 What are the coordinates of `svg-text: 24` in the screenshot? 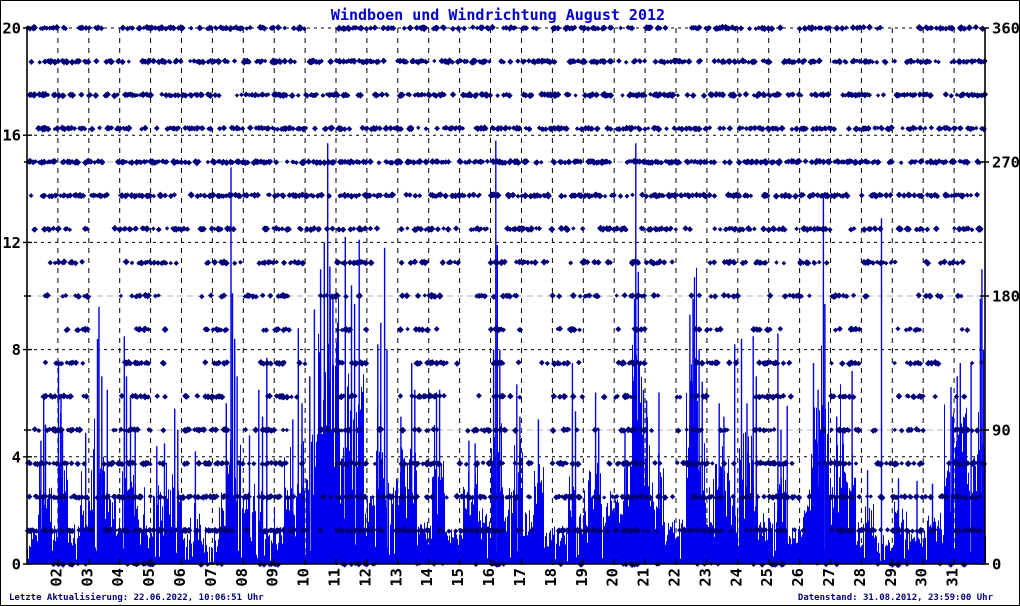 It's located at (736, 577).